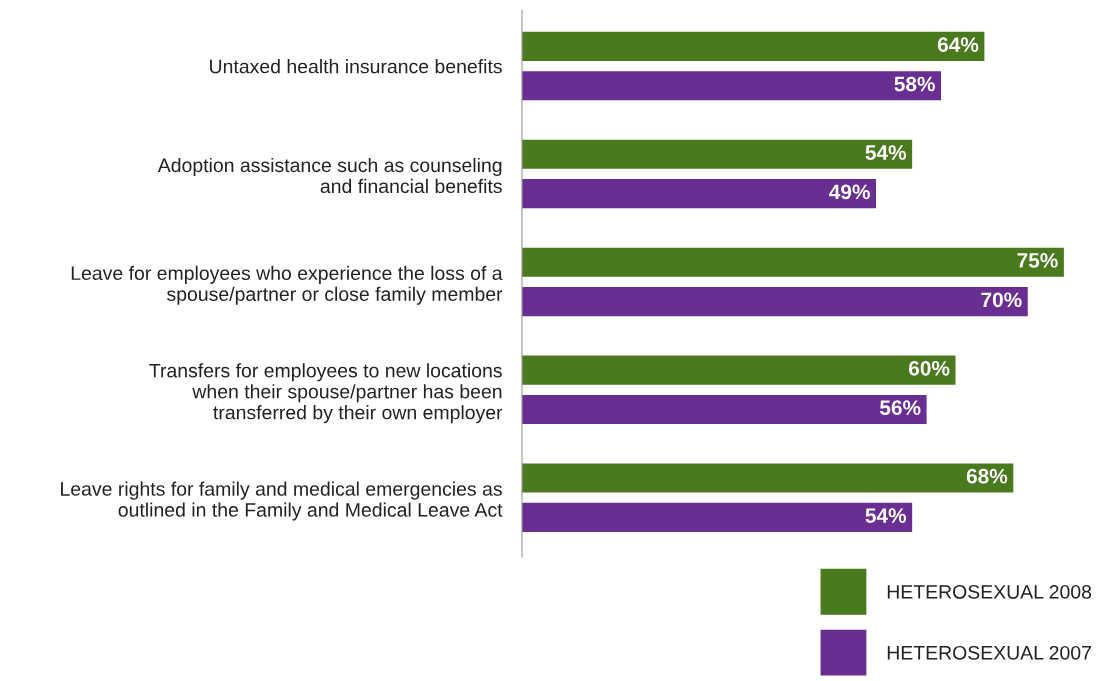 Image resolution: width=1115 pixels, height=681 pixels. I want to click on data-label: 60%, so click(929, 368).